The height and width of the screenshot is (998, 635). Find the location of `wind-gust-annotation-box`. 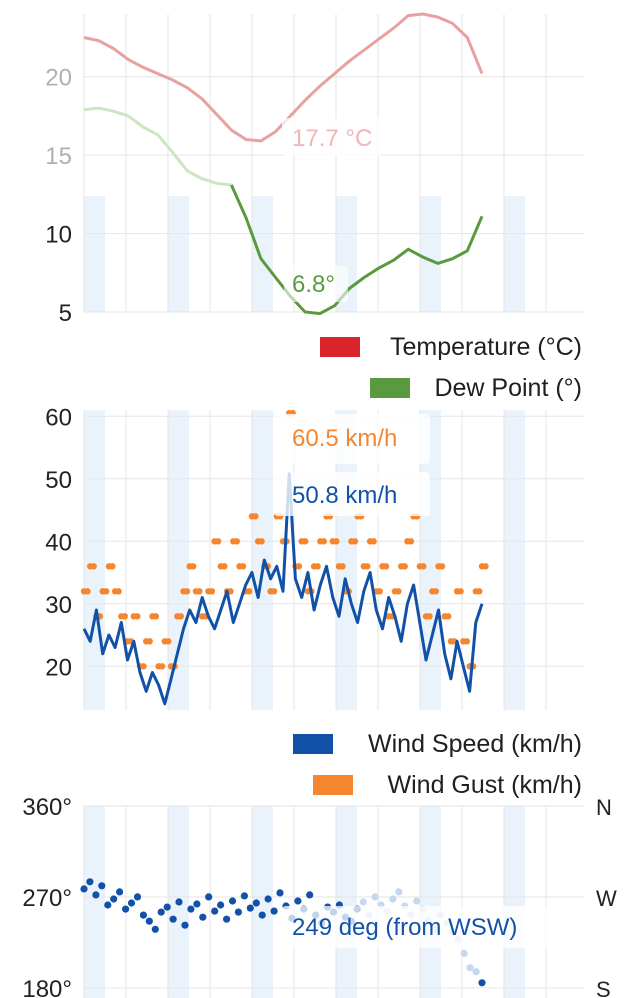

wind-gust-annotation-box is located at coordinates (352, 439).